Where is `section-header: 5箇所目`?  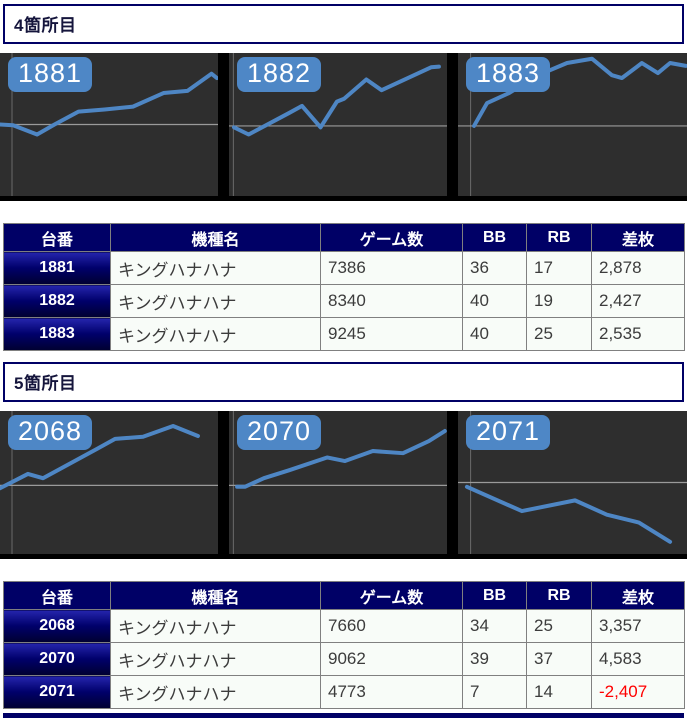 section-header: 5箇所目 is located at coordinates (343, 382).